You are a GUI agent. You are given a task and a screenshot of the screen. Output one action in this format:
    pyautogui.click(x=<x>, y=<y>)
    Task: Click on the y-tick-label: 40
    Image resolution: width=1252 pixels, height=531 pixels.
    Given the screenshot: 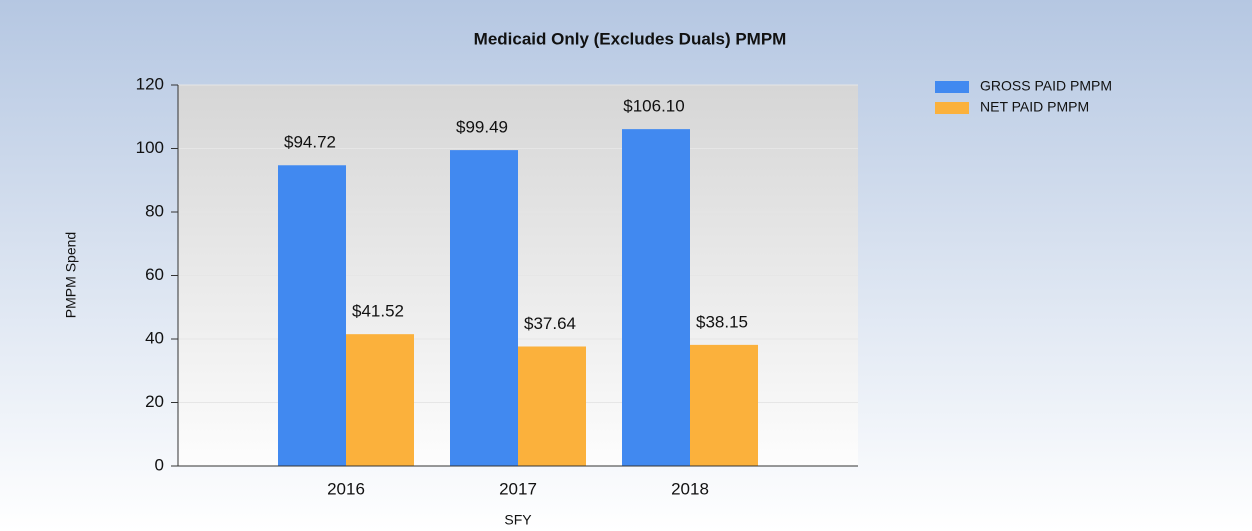 What is the action you would take?
    pyautogui.click(x=154, y=337)
    